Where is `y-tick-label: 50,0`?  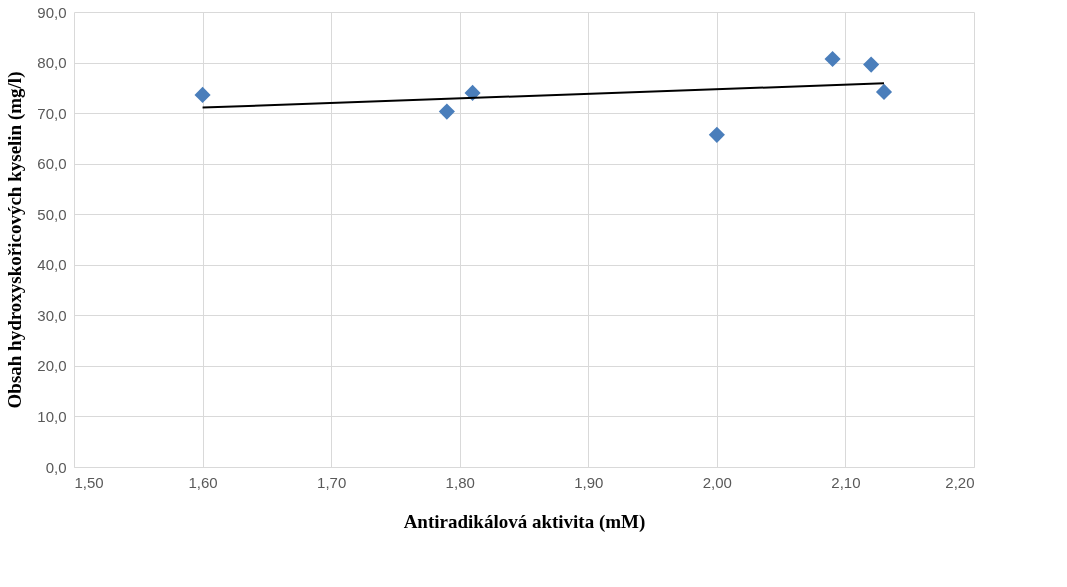 y-tick-label: 50,0 is located at coordinates (52, 214).